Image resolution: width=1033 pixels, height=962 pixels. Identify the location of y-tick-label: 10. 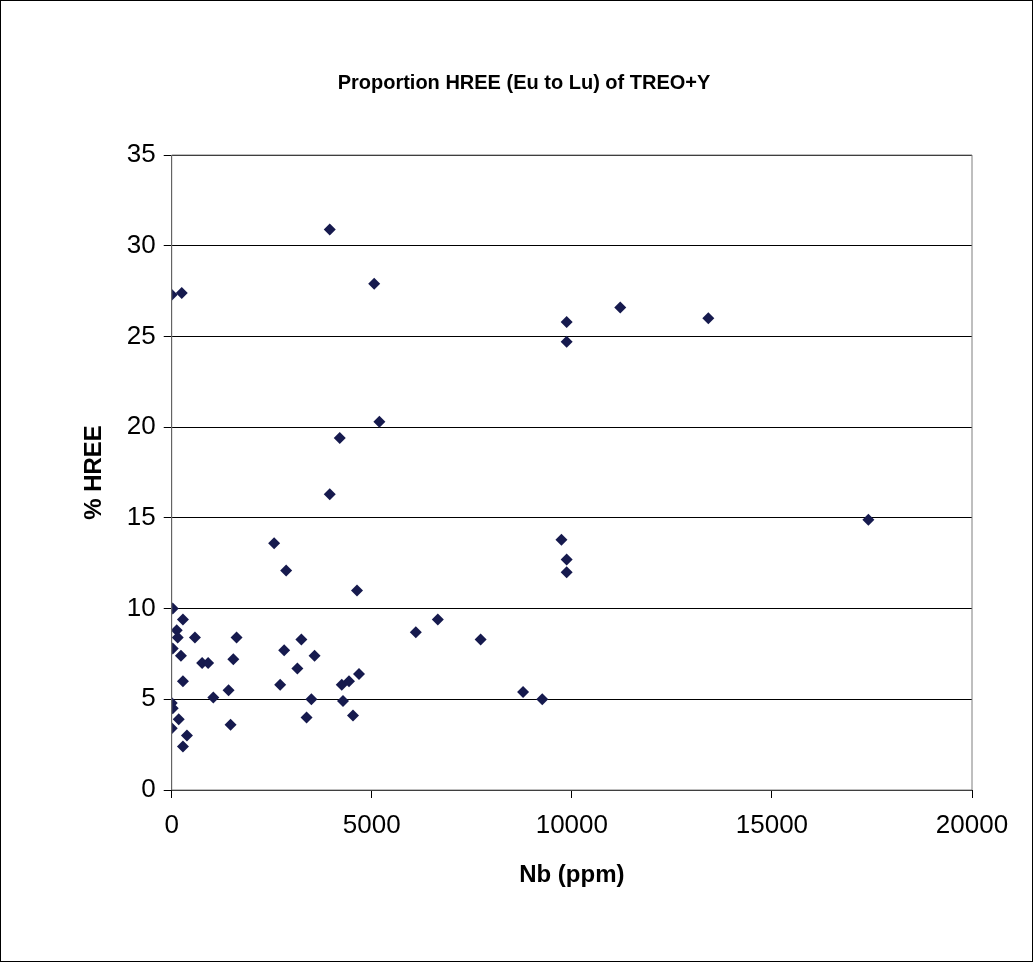
(141, 606).